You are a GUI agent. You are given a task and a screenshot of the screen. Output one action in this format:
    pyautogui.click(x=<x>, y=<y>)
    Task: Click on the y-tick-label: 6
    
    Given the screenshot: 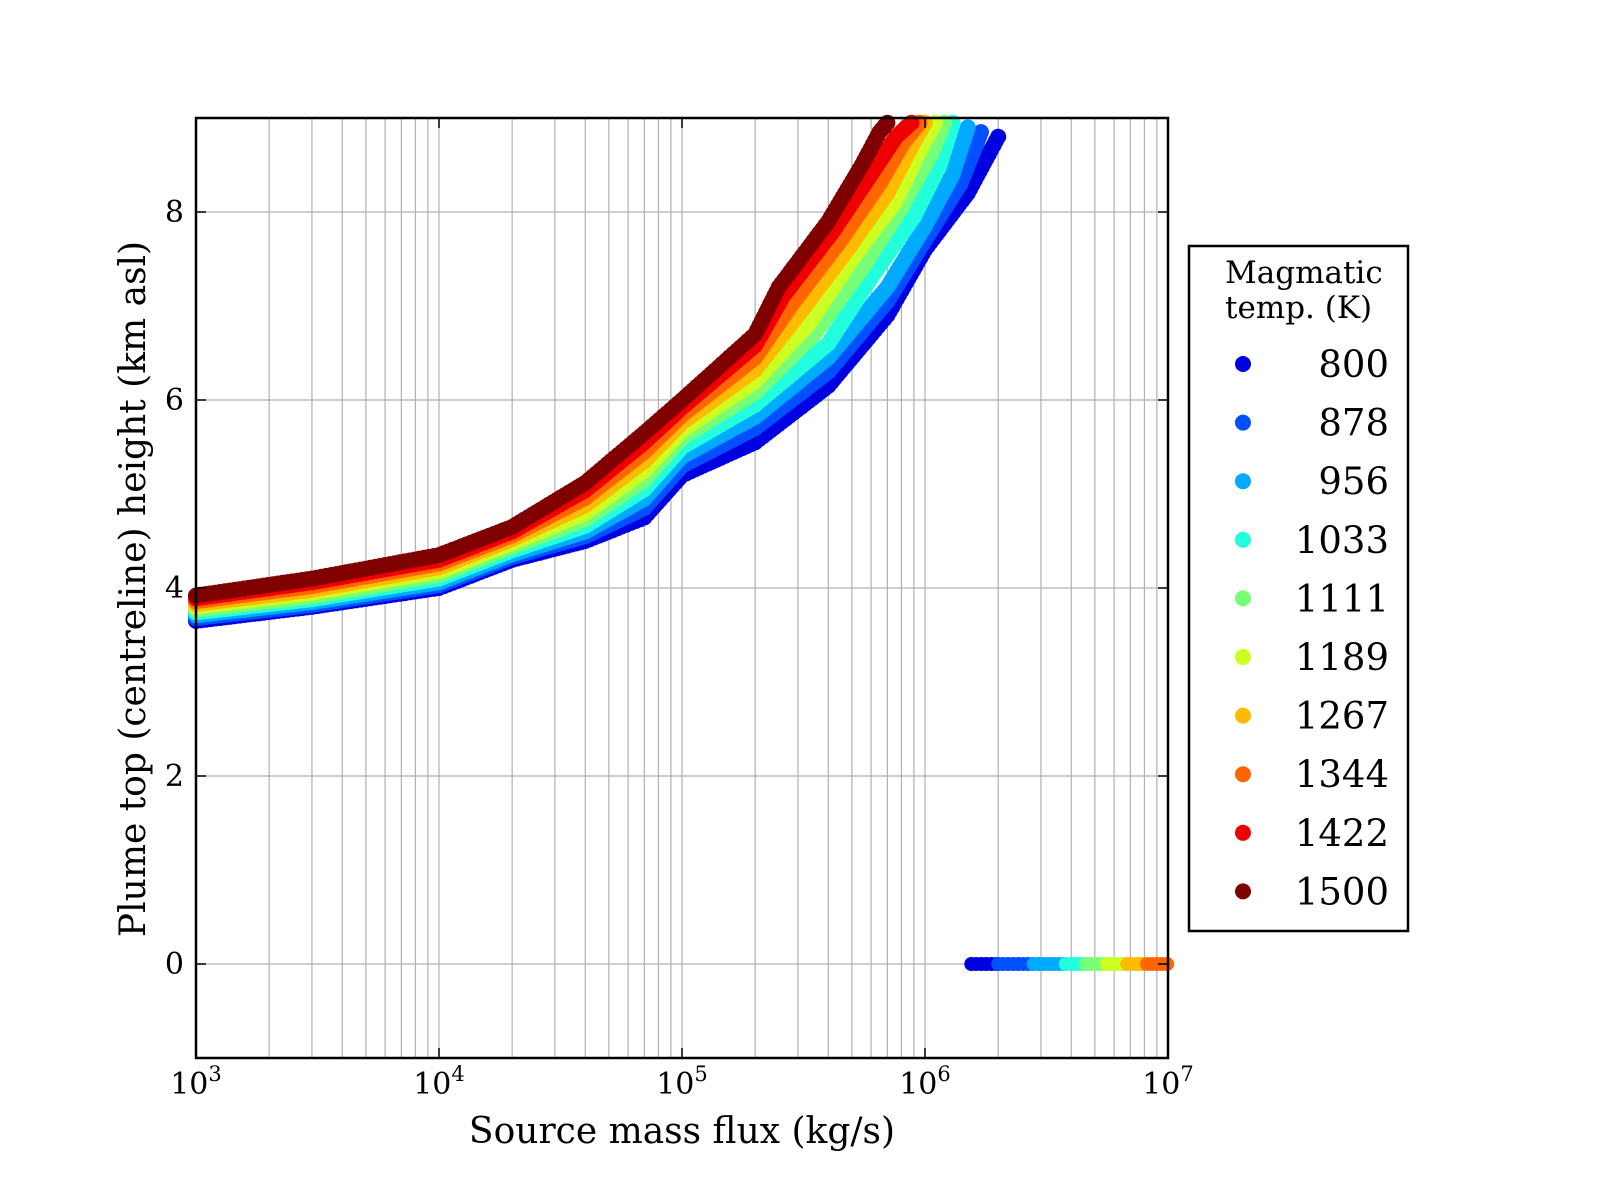 What is the action you would take?
    pyautogui.click(x=174, y=400)
    